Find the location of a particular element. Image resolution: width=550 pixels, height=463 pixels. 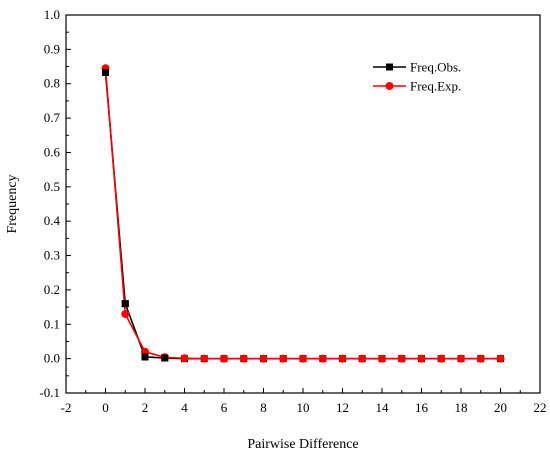

y-tick-label: 0.8 is located at coordinates (52, 83).